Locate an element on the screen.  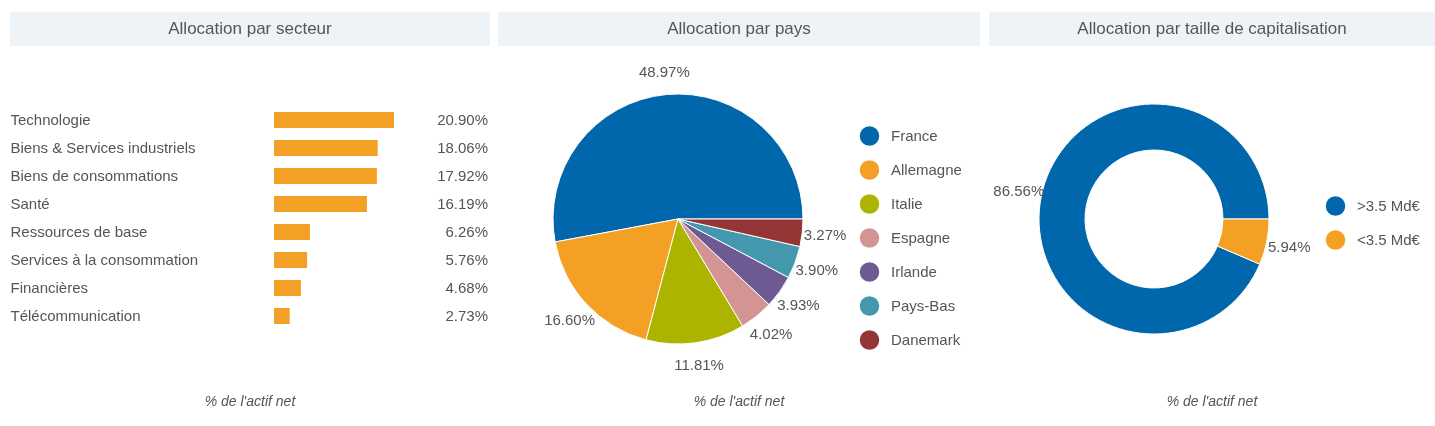
data-label: 3.93% is located at coordinates (798, 305).